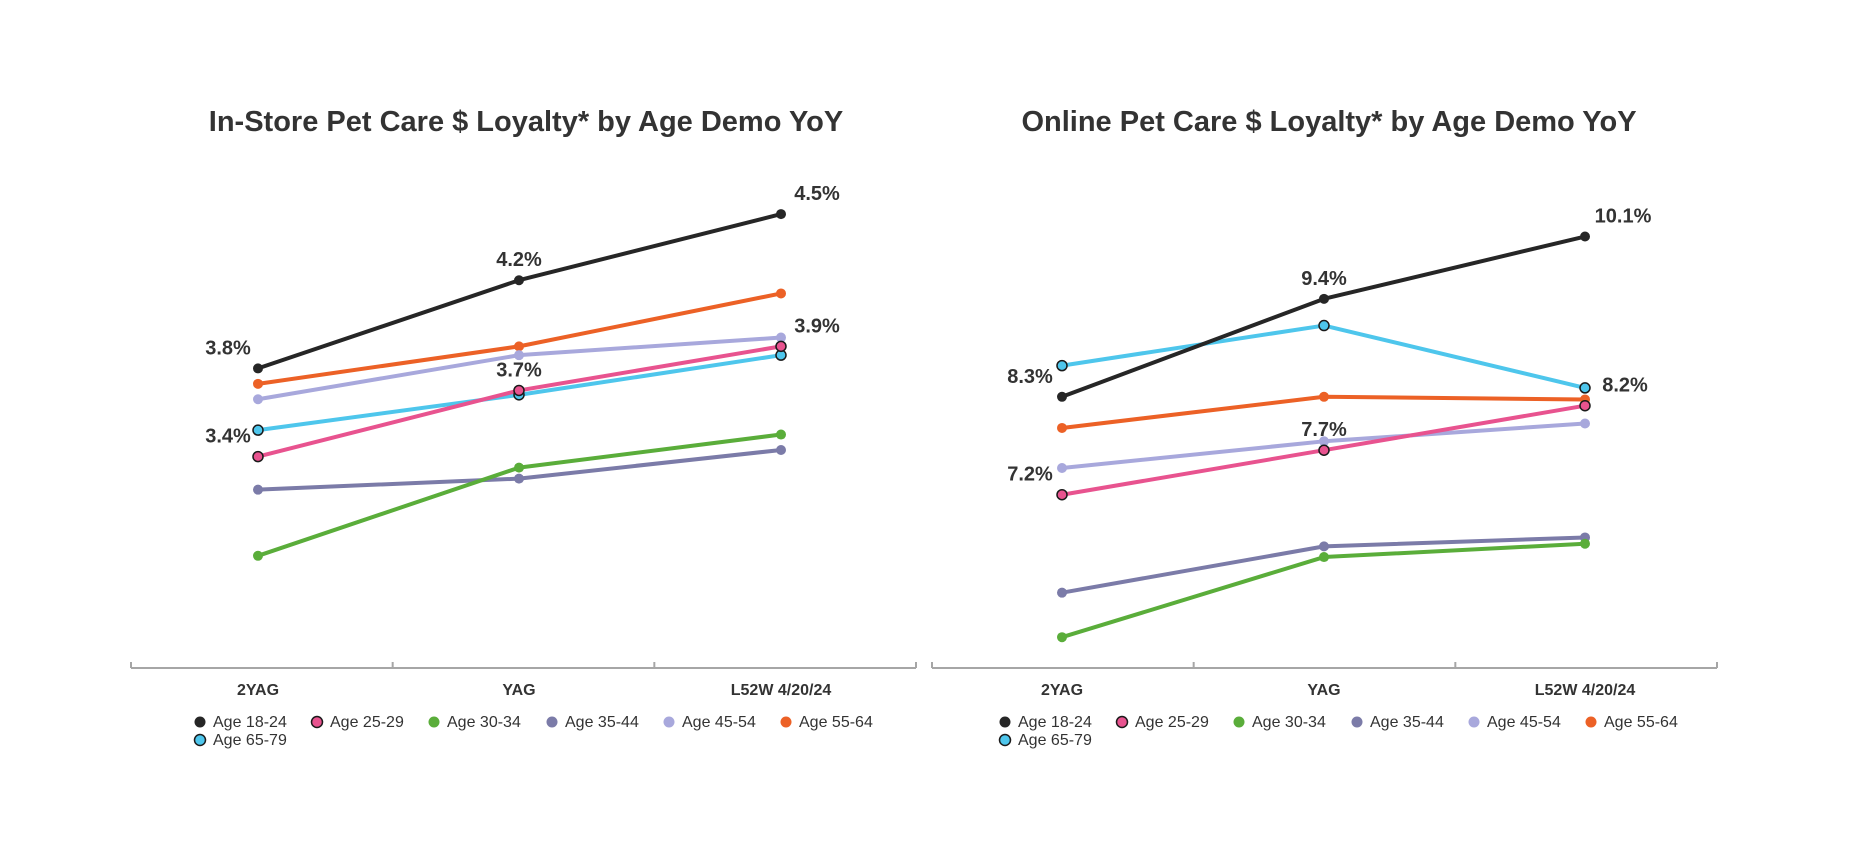 The height and width of the screenshot is (858, 1854). I want to click on data-label: 8.3%, so click(1030, 377).